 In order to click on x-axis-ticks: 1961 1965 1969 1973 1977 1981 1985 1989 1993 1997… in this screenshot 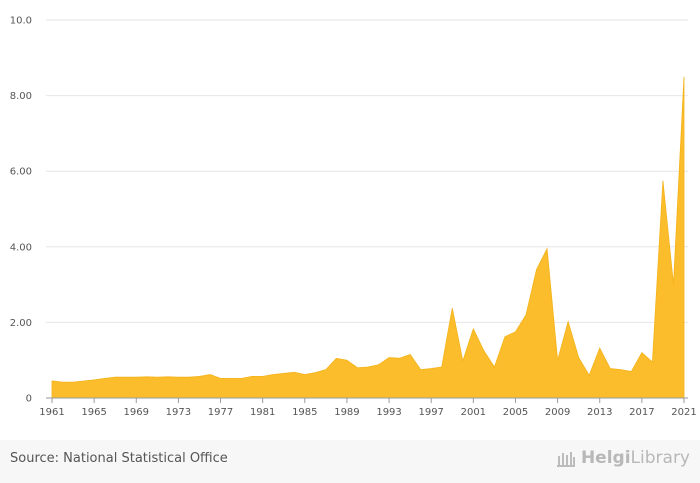, I will do `click(368, 408)`.